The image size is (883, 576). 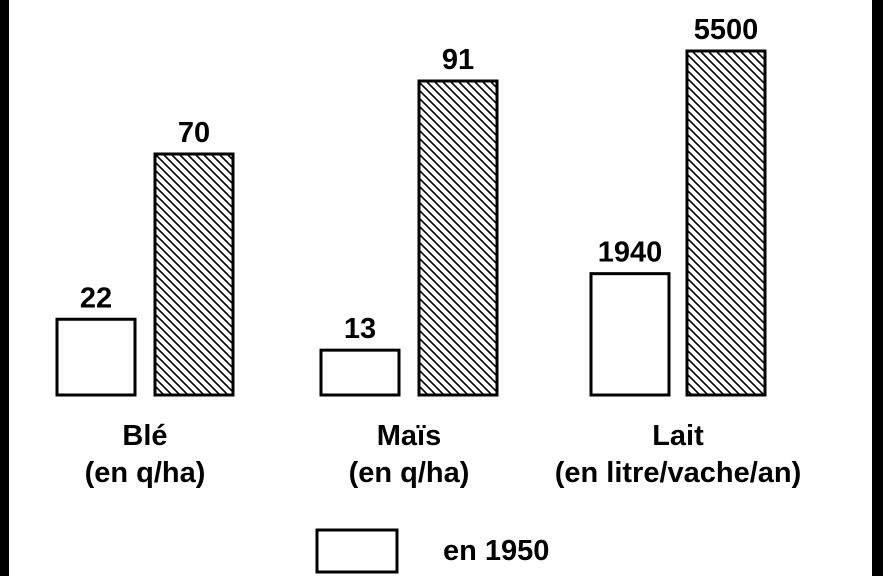 I want to click on value-label-1-0: 13, so click(x=360, y=329).